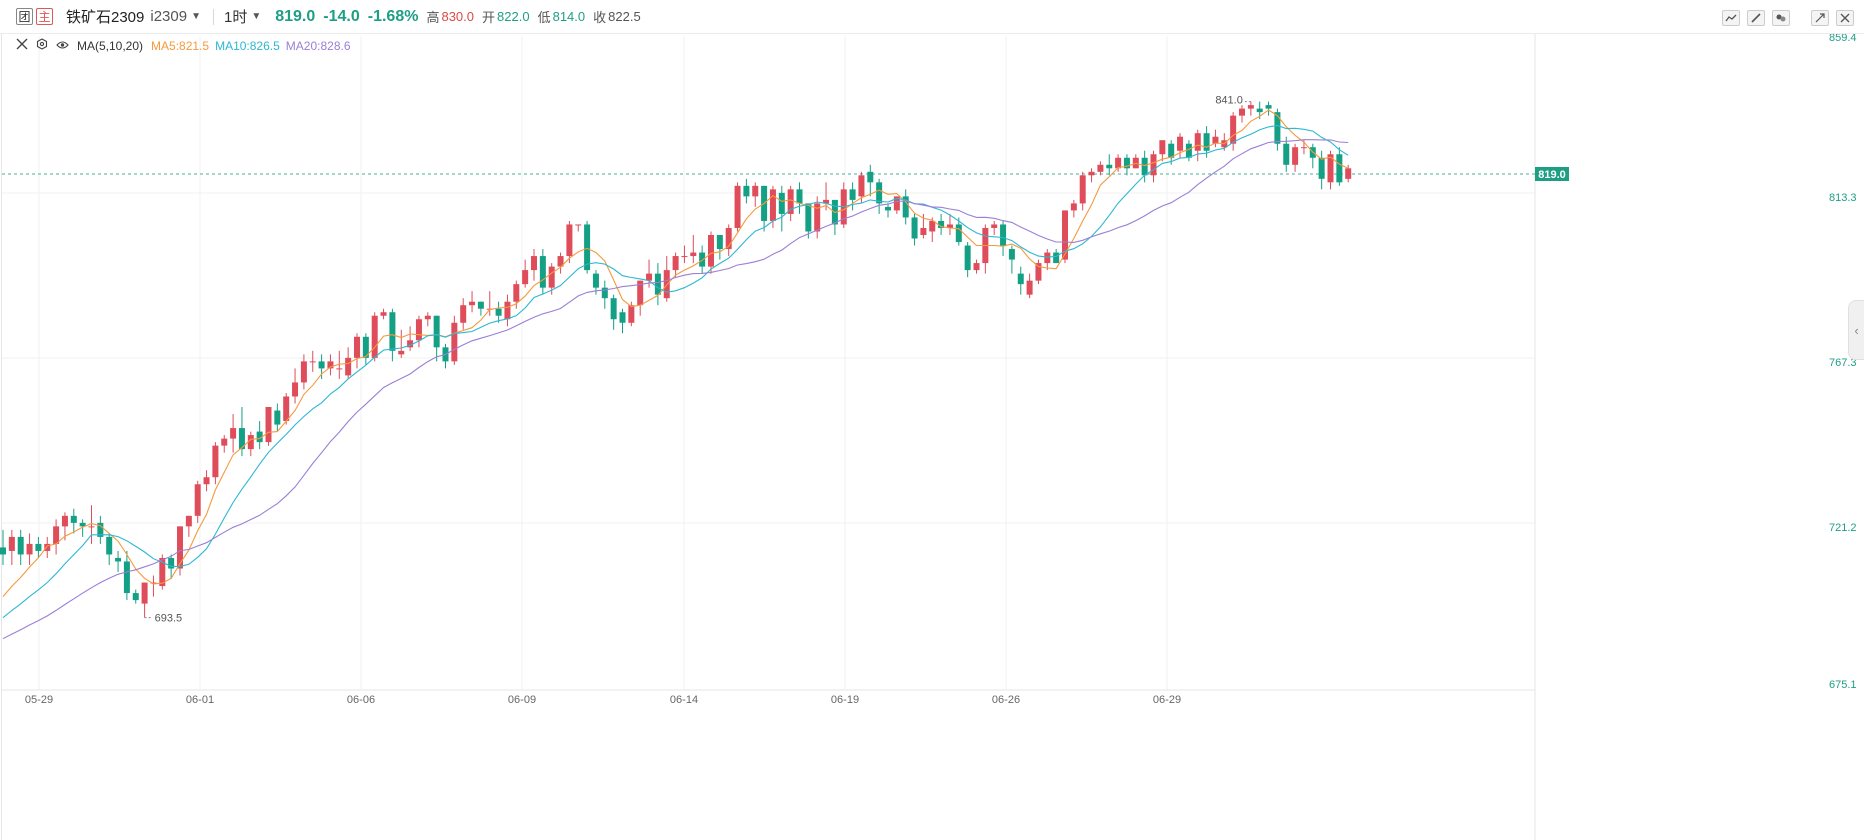 This screenshot has width=1864, height=840. I want to click on indicator-settings-icon, so click(1781, 18).